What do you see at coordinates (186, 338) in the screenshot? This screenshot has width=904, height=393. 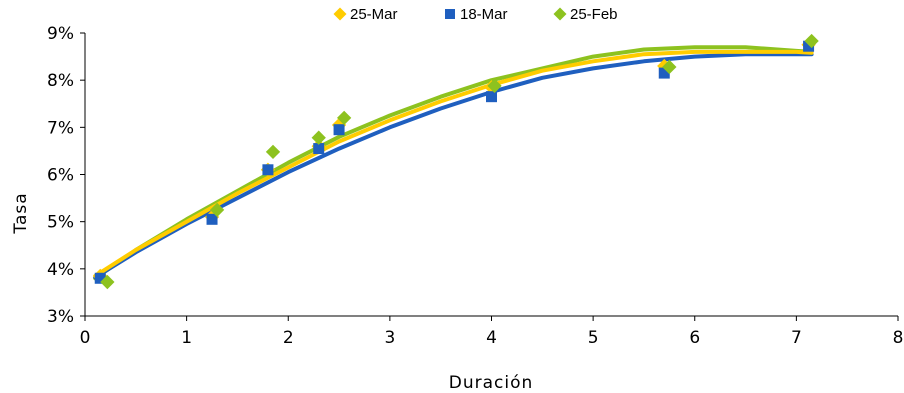 I see `x-tick-label: 1` at bounding box center [186, 338].